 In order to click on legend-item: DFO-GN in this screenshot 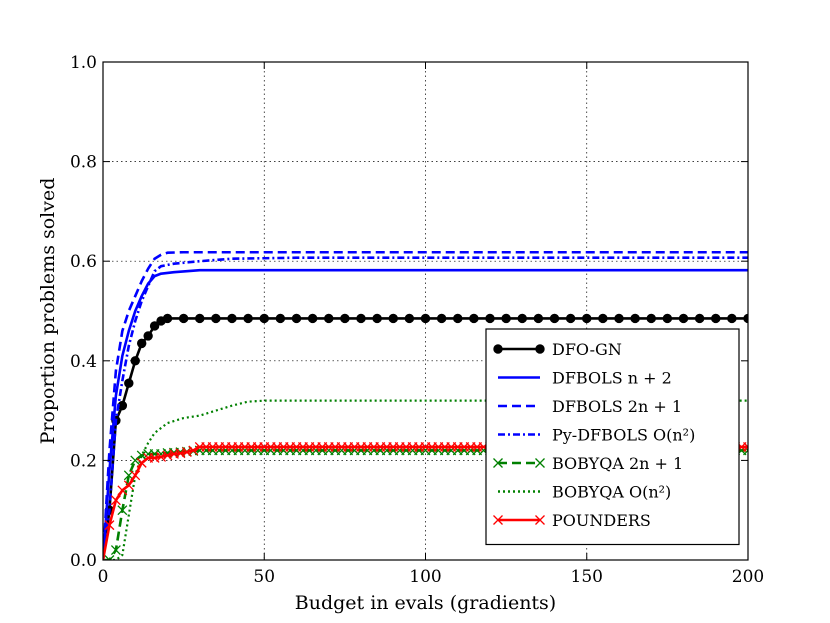, I will do `click(557, 349)`.